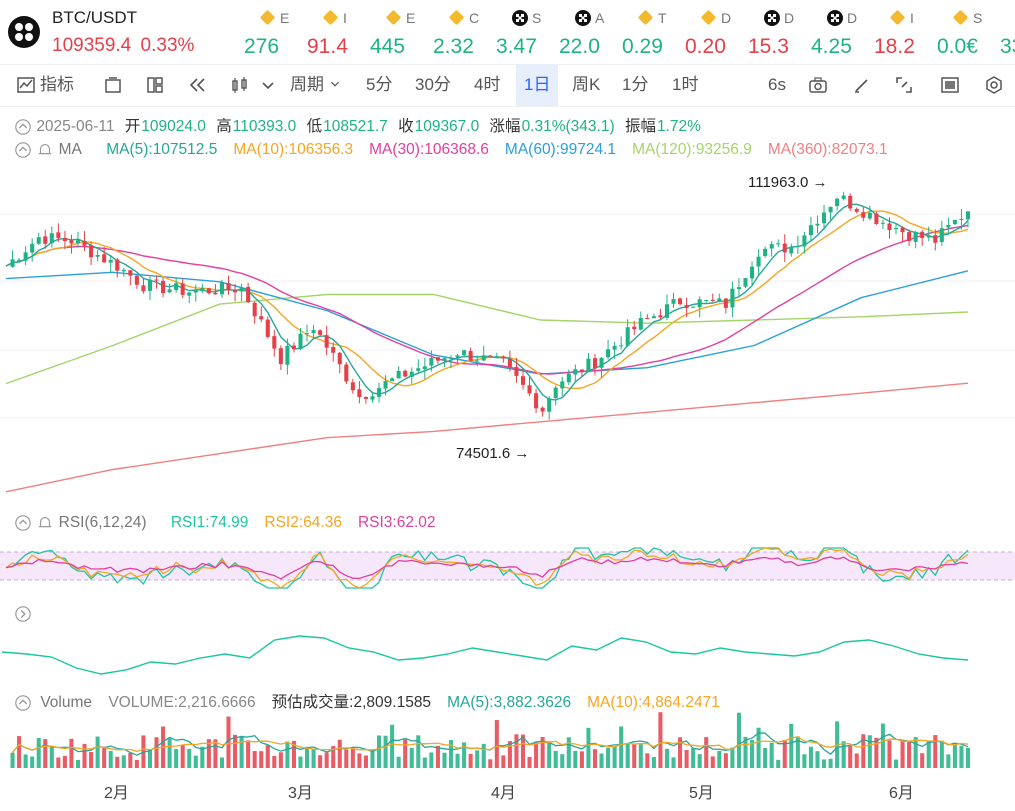 This screenshot has width=1015, height=811. I want to click on rsi-values: RSI1:74.99 RSI2:64.36 RSI3:62.02, so click(301, 522).